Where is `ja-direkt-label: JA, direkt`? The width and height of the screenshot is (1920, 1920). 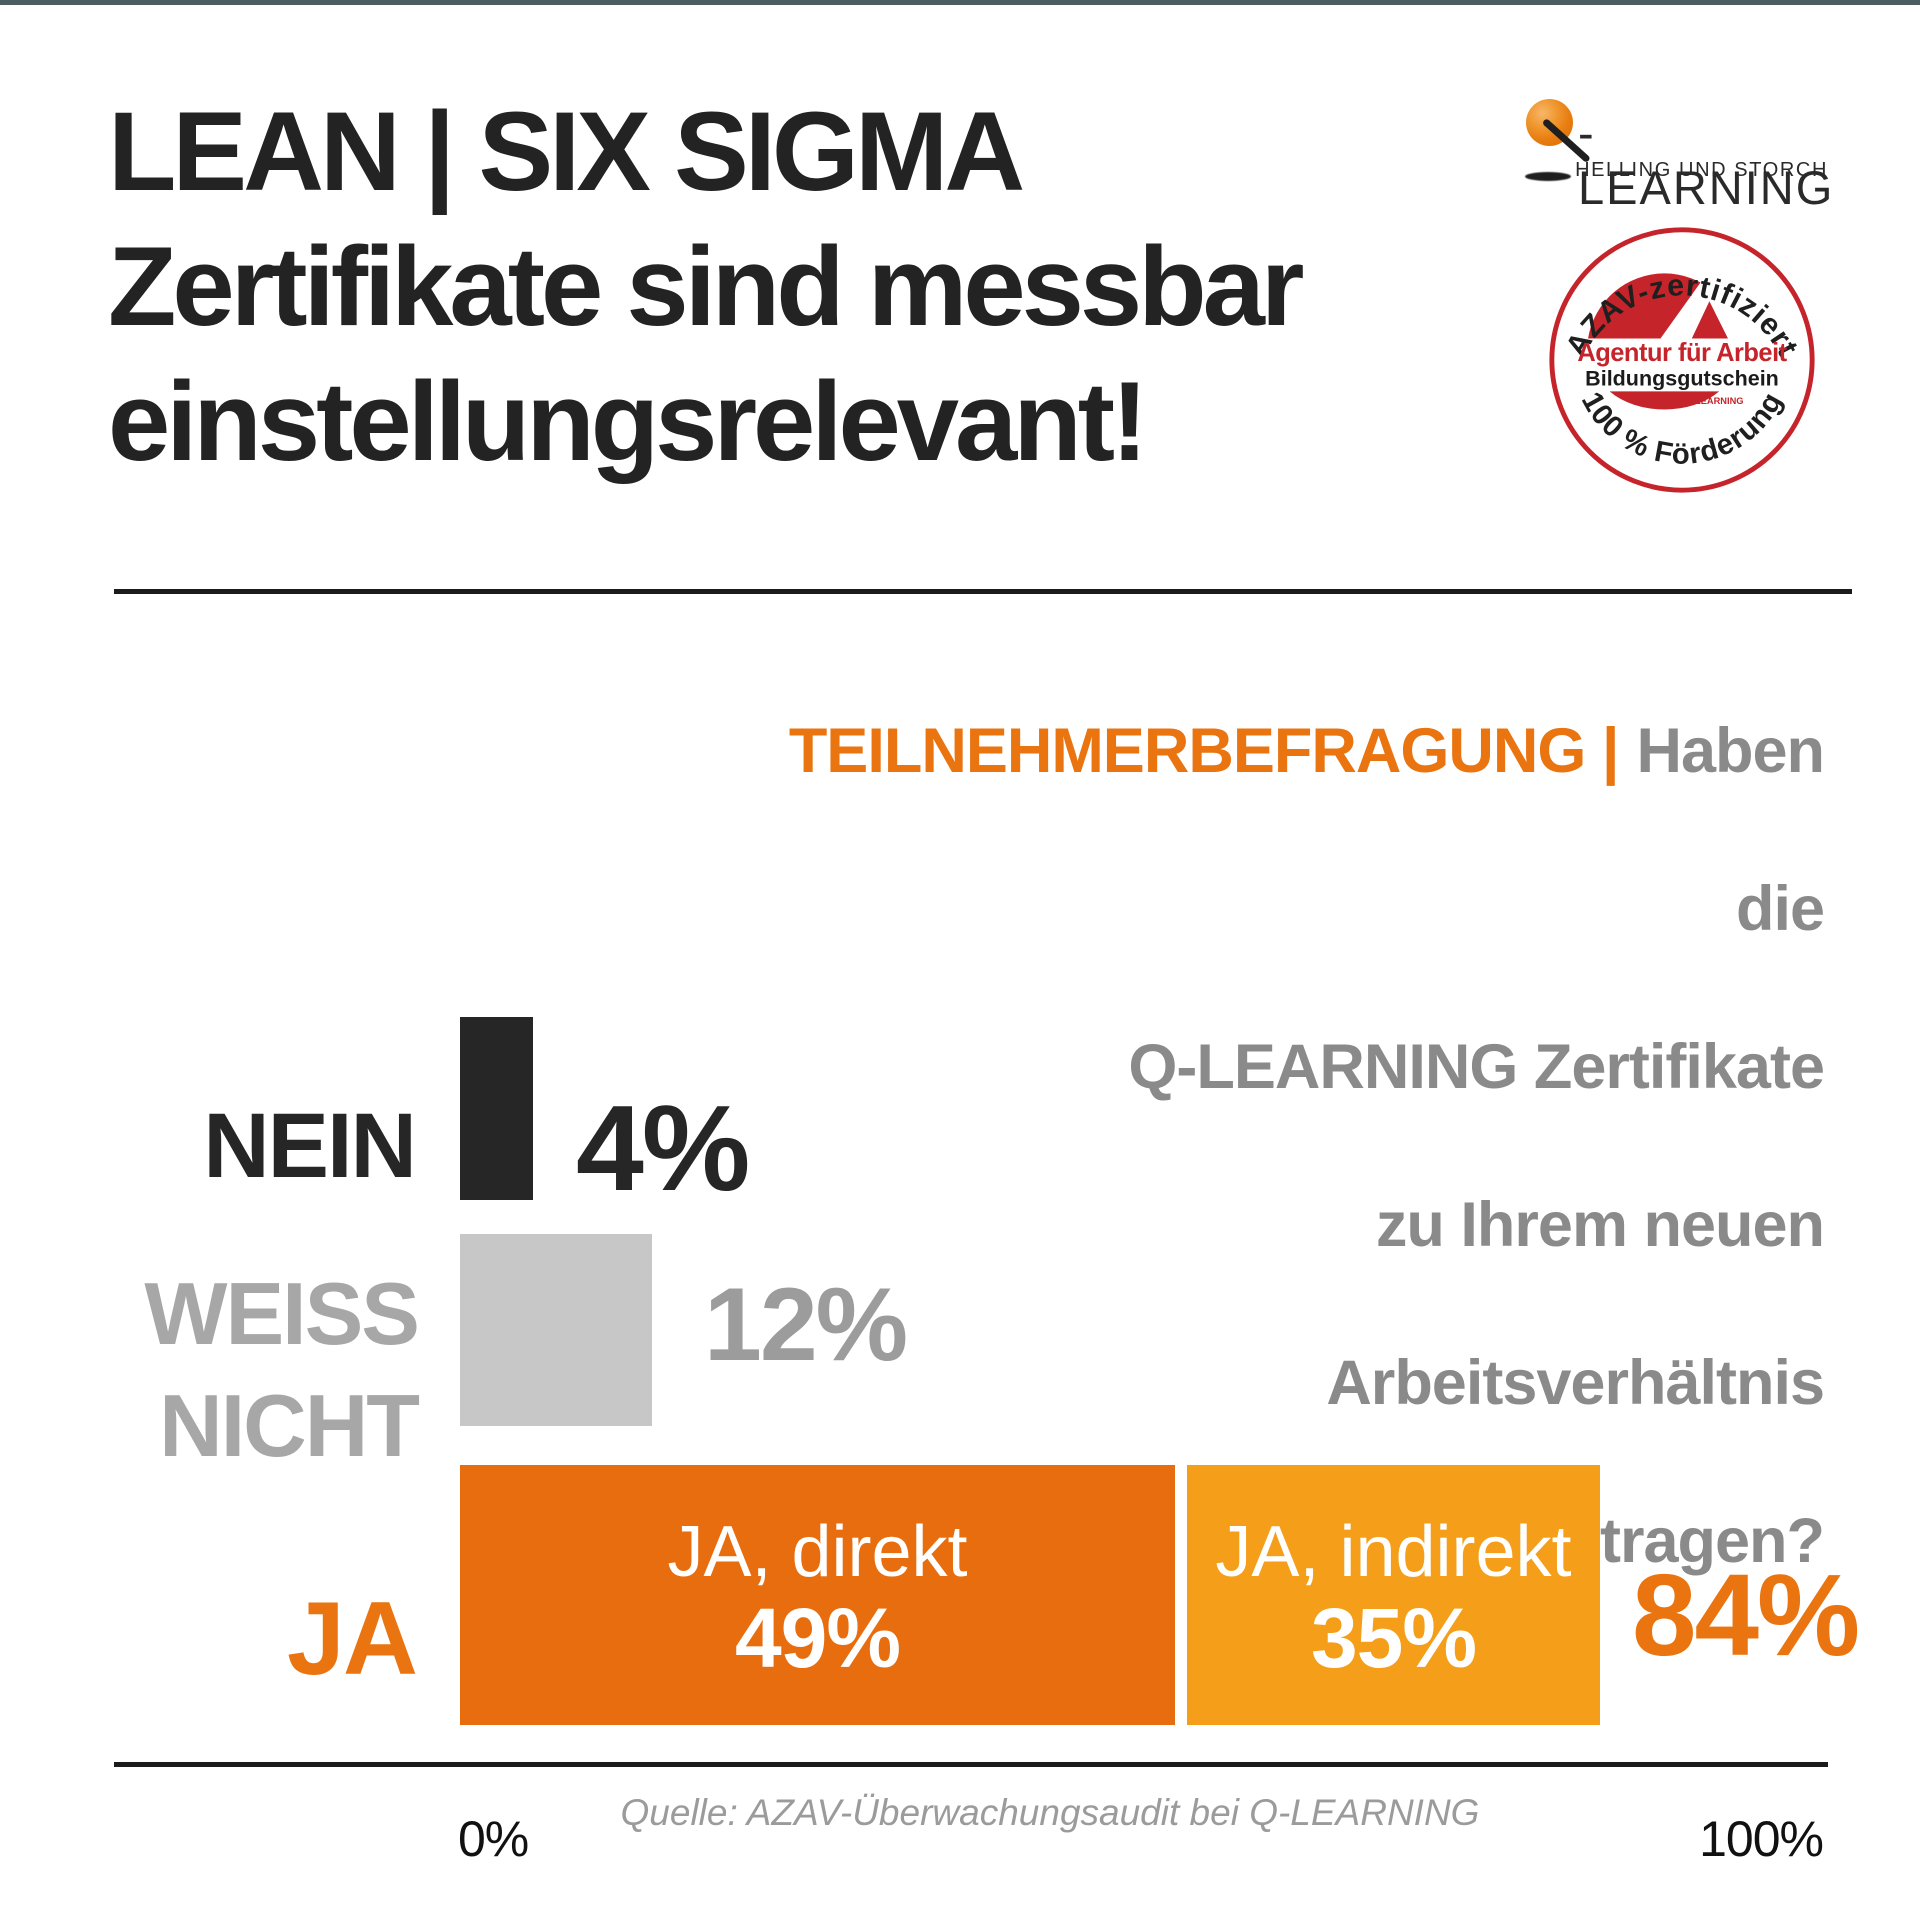
ja-direkt-label: JA, direkt is located at coordinates (817, 1552).